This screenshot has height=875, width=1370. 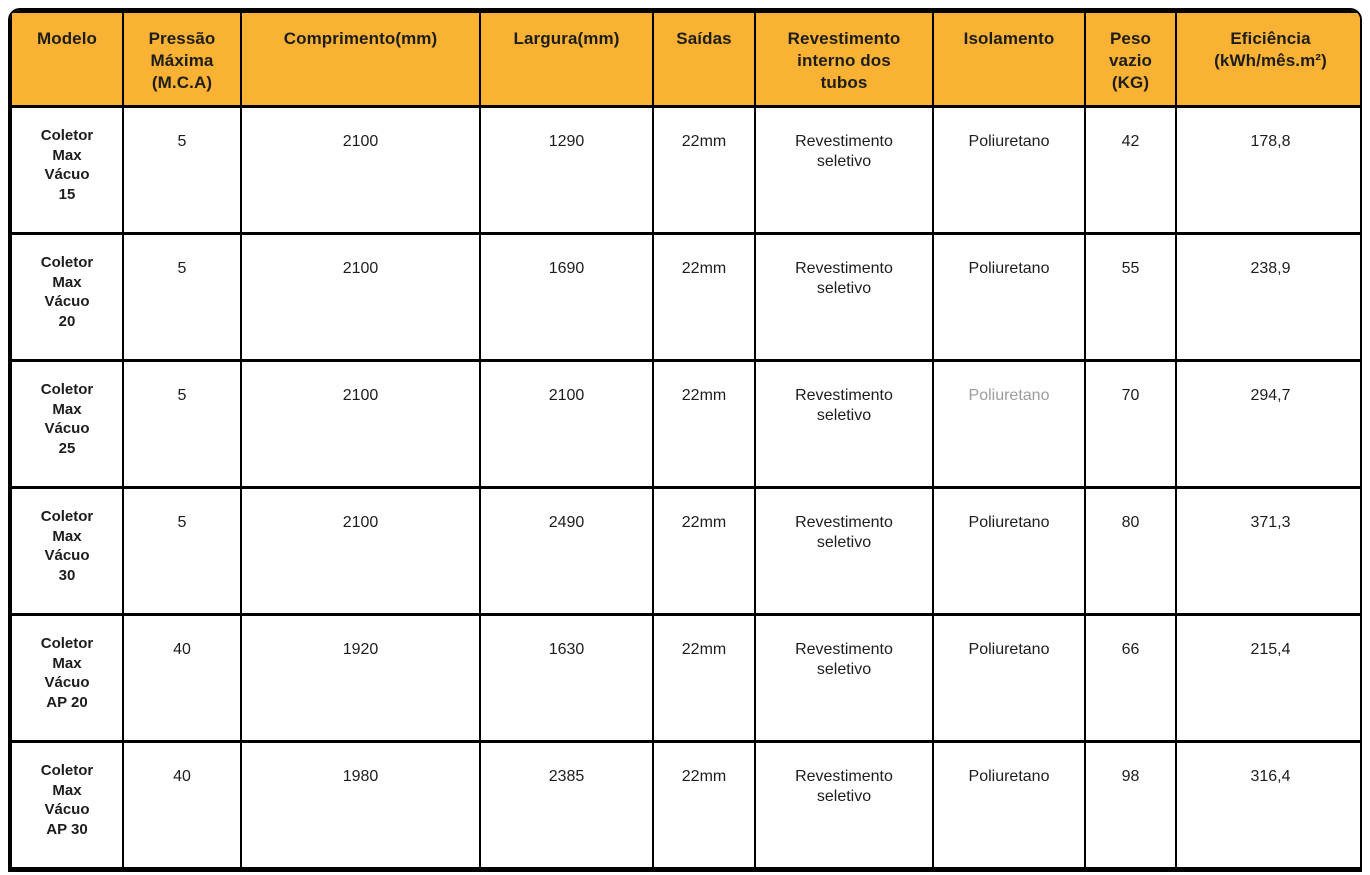 What do you see at coordinates (67, 678) in the screenshot?
I see `cell-modelo: Coletor Max Vácuo AP 20` at bounding box center [67, 678].